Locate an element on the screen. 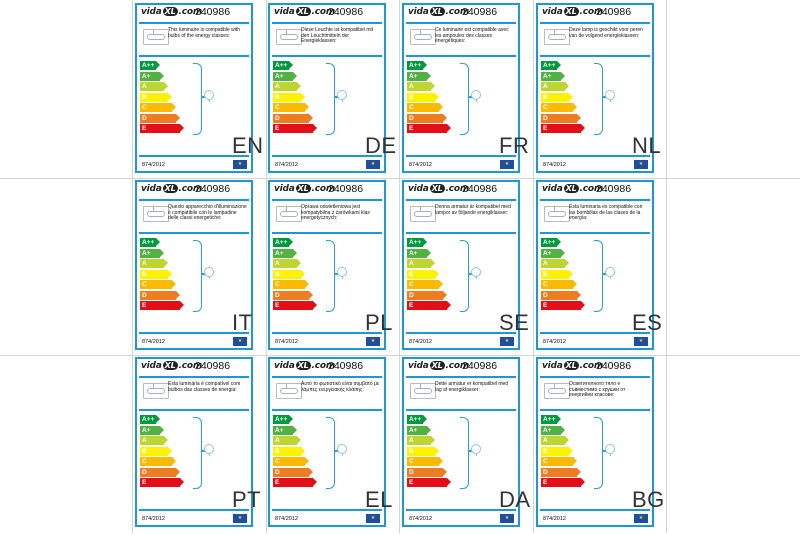 Image resolution: width=800 pixels, height=535 pixels. regulation-number: 874/2012 is located at coordinates (554, 165).